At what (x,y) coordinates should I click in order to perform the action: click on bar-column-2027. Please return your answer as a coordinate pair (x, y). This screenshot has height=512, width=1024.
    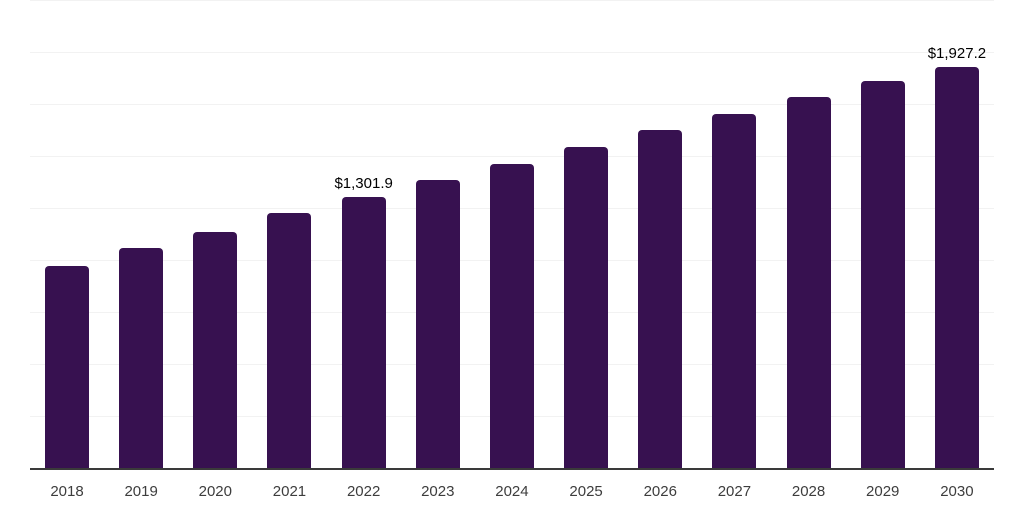
    Looking at the image, I should click on (734, 291).